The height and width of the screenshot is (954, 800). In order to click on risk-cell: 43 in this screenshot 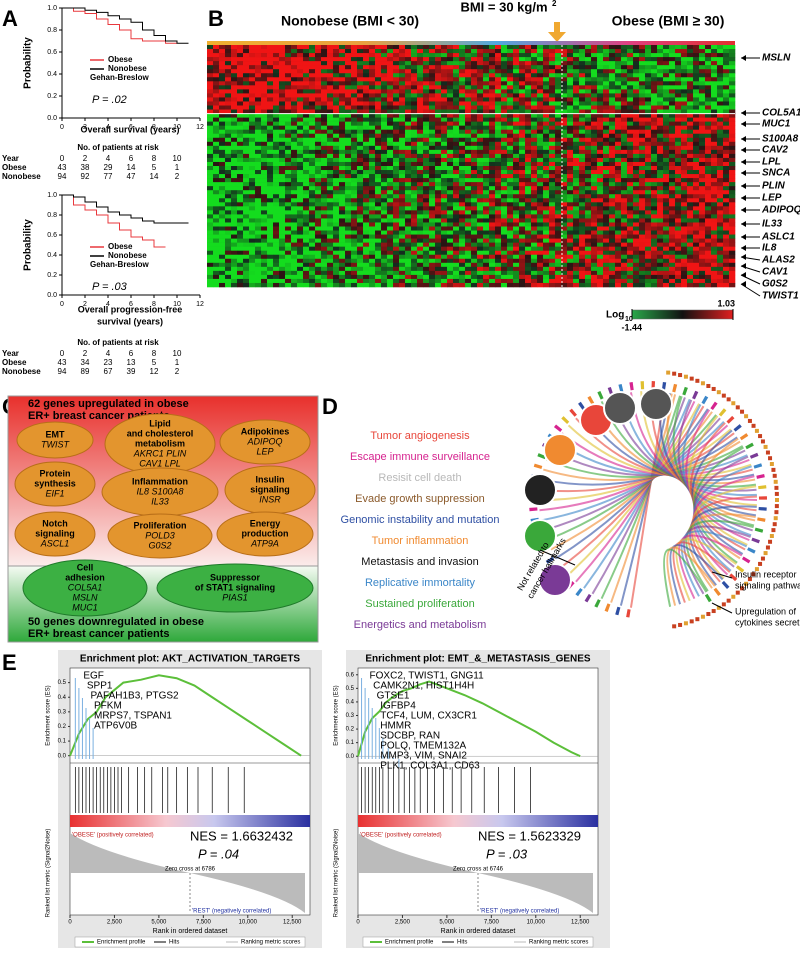, I will do `click(62, 167)`.